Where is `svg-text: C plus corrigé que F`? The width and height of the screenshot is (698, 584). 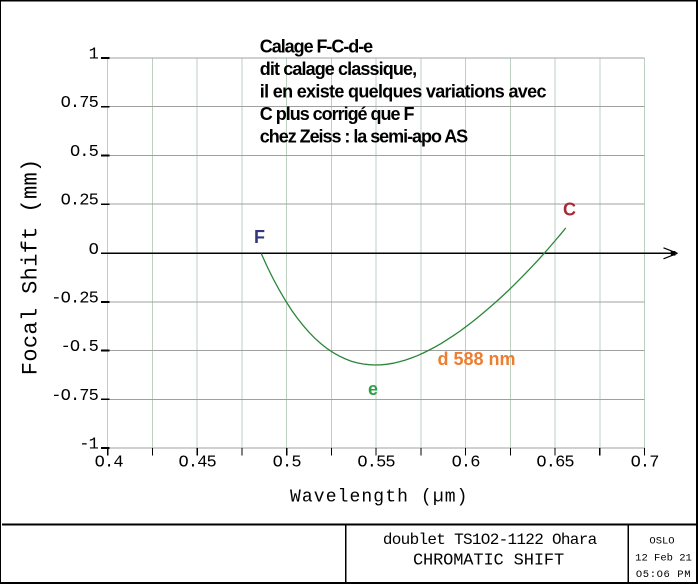 svg-text: C plus corrigé que F is located at coordinates (337, 114).